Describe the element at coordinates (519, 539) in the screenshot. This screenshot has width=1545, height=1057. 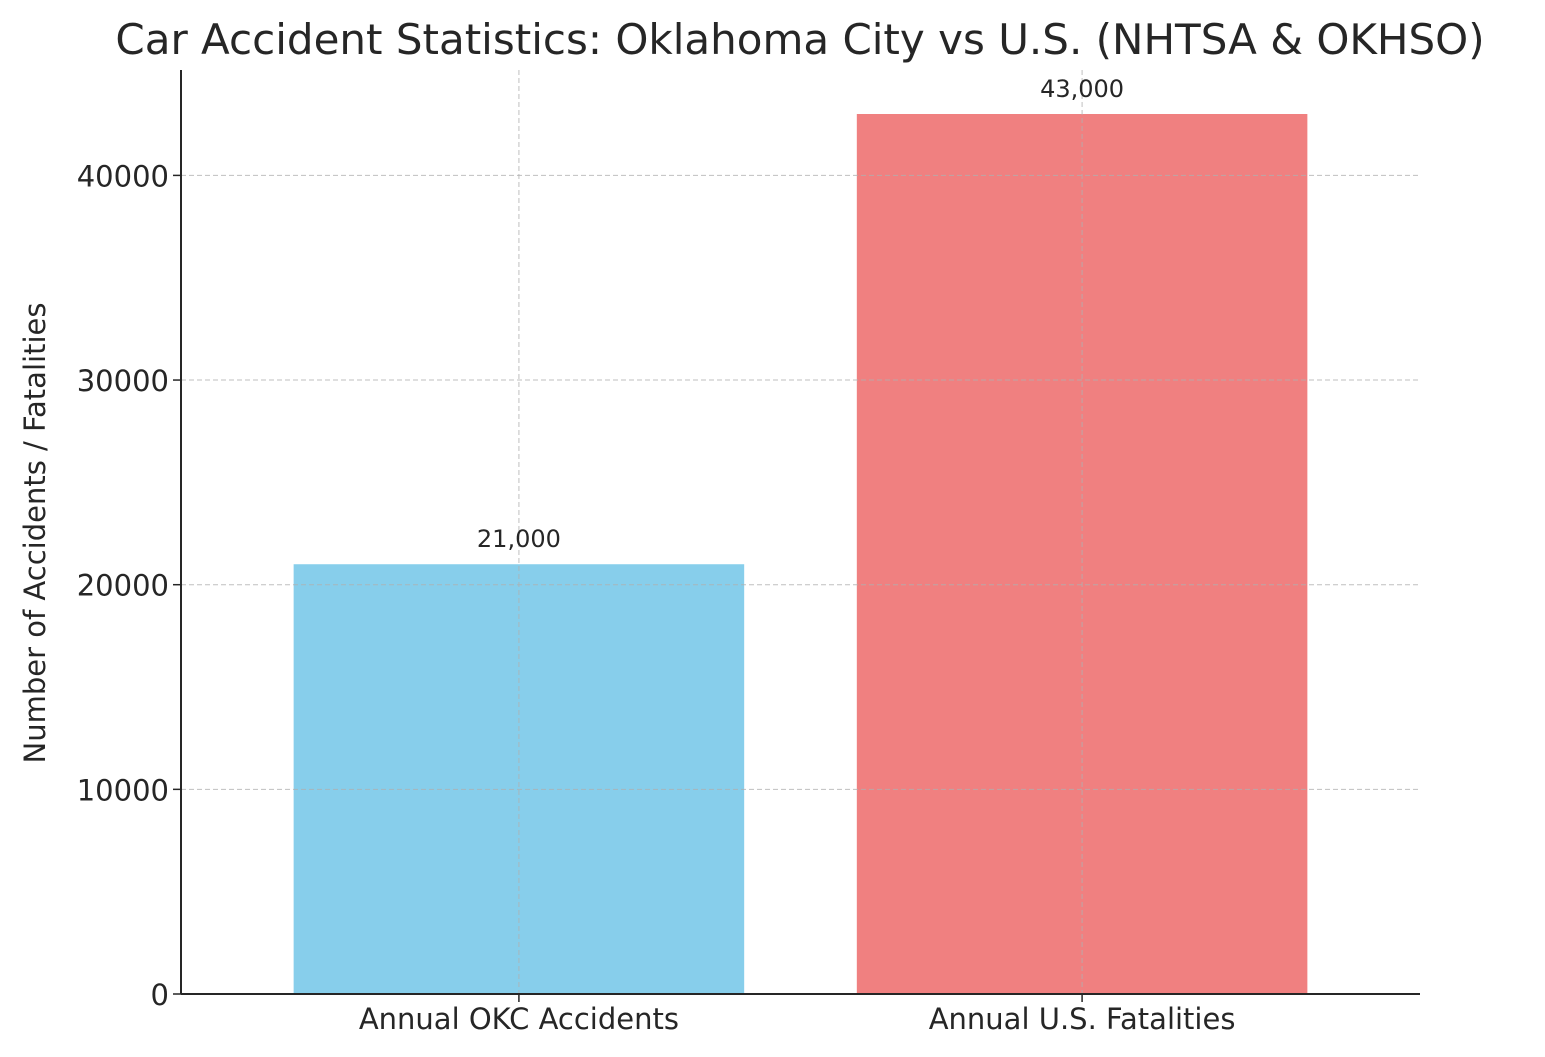
I see `data-label: 21,000` at that location.